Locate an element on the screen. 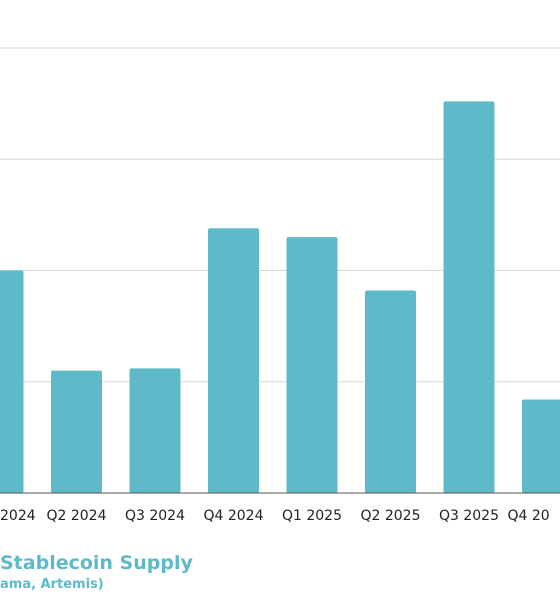 Image resolution: width=560 pixels, height=600 pixels. x-tick-label: Q4 20 is located at coordinates (529, 516).